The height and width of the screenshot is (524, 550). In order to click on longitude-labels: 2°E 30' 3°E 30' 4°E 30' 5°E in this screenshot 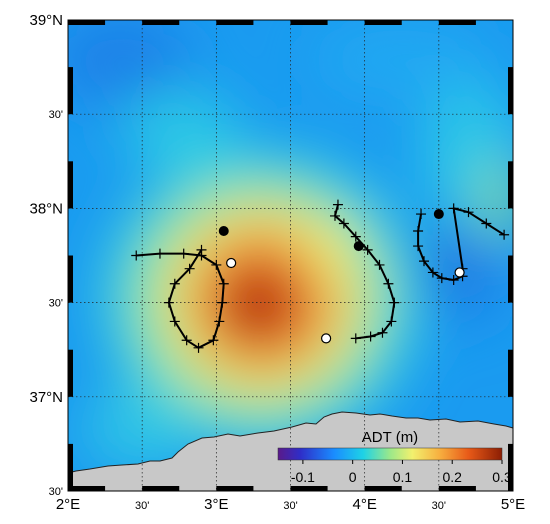, I will do `click(290, 504)`.